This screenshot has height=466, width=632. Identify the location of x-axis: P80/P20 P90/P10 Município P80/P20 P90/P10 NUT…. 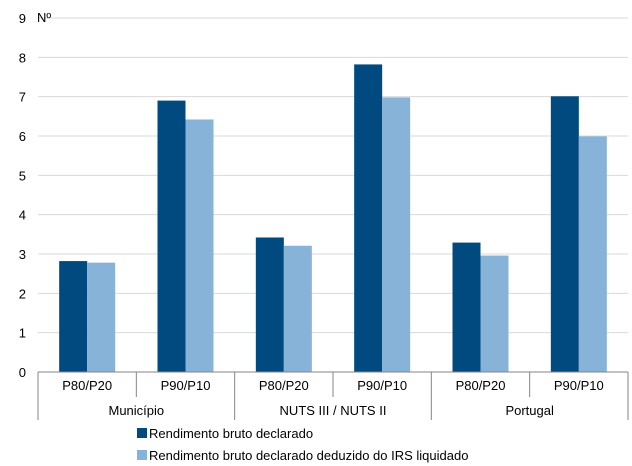
(333, 395).